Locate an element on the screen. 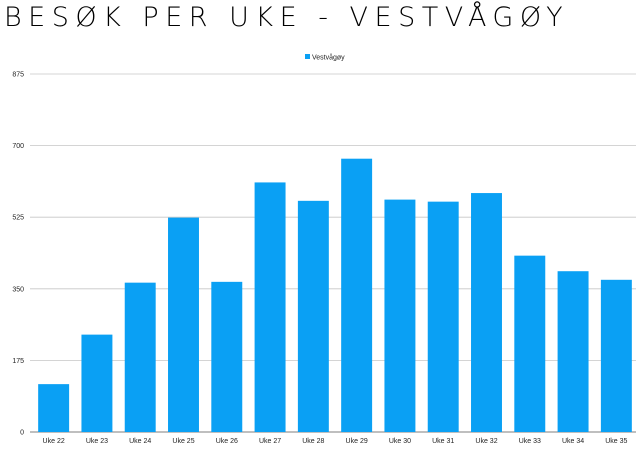 This screenshot has height=451, width=640. x-tick-label: Uke 32 is located at coordinates (486, 441).